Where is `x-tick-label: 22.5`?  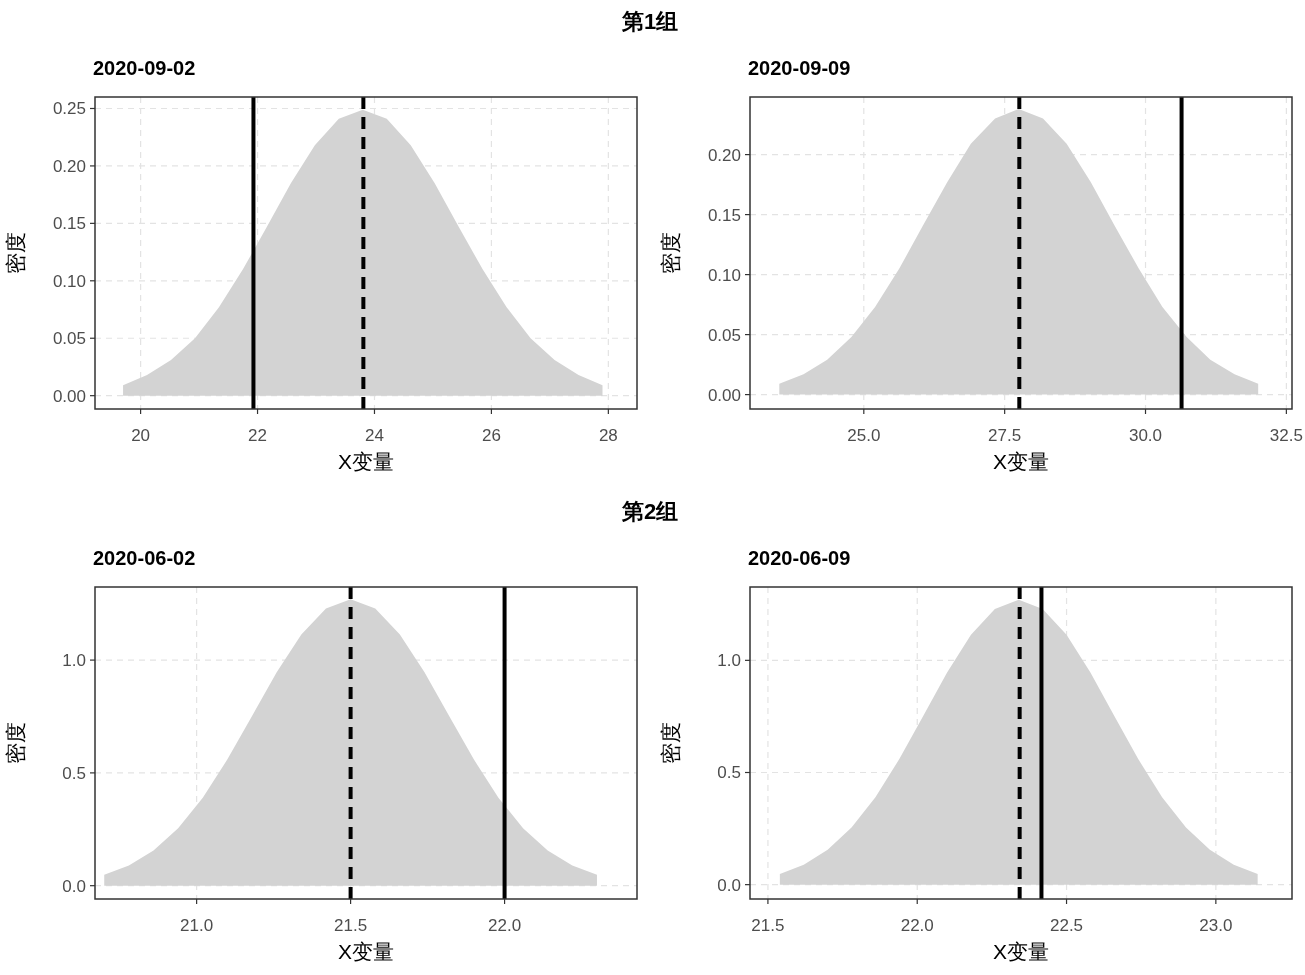 x-tick-label: 22.5 is located at coordinates (1066, 925).